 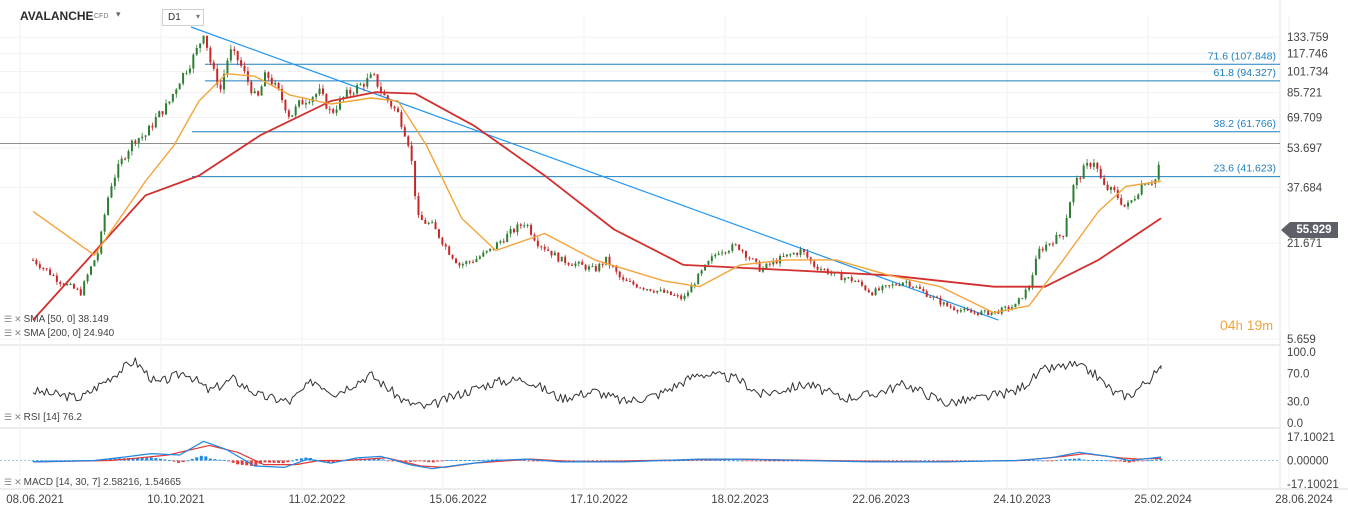 What do you see at coordinates (176, 500) in the screenshot?
I see `time-axis-label: 10.10.2021` at bounding box center [176, 500].